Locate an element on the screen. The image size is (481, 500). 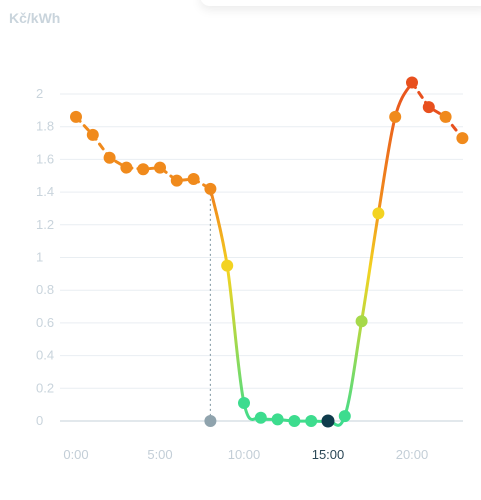
unit-label: Kč/kWh is located at coordinates (35, 18).